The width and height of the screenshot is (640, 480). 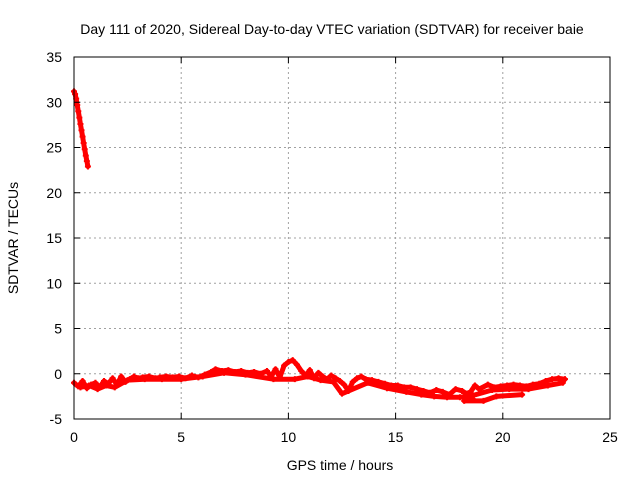 I want to click on y-tick-label: 10, so click(x=54, y=283).